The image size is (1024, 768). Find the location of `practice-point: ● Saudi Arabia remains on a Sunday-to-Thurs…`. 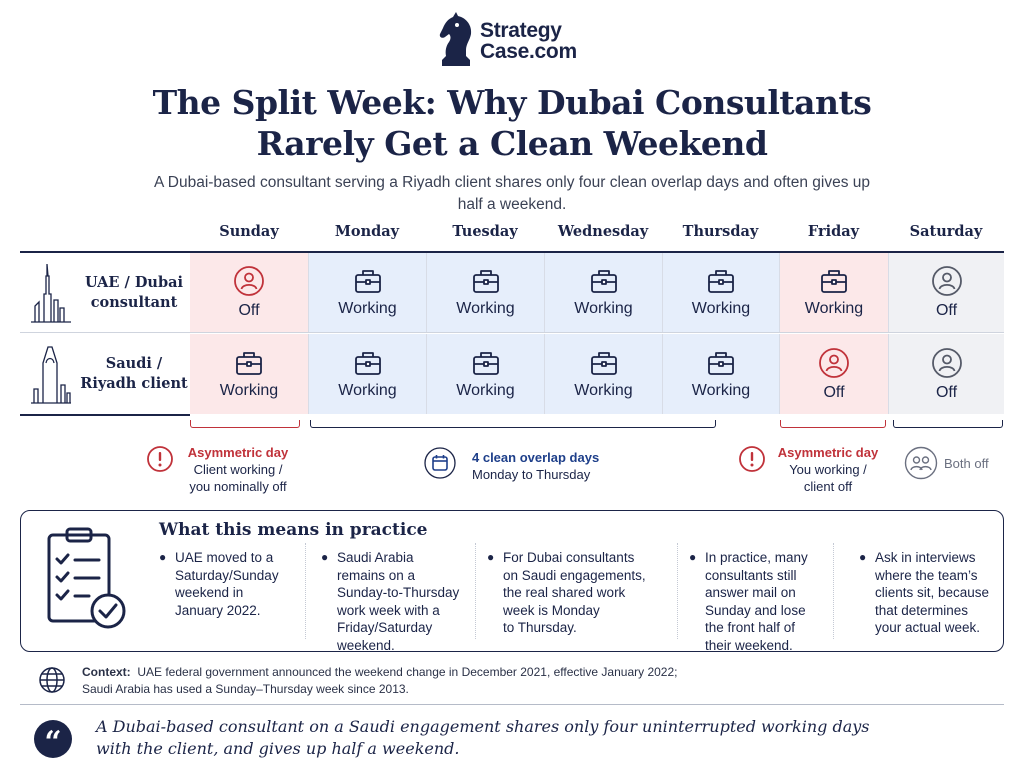

practice-point: ● Saudi Arabia remains on a Sunday-to-Thurs… is located at coordinates (396, 601).